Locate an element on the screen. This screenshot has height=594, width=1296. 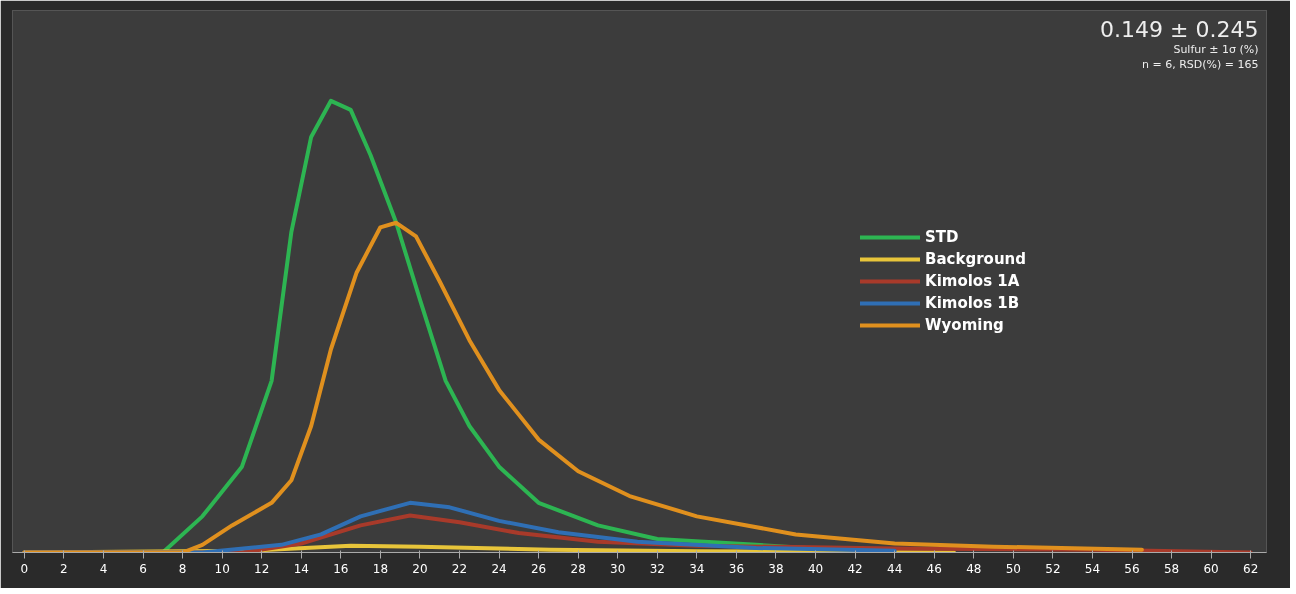
x-tick-label: 34 is located at coordinates (697, 568).